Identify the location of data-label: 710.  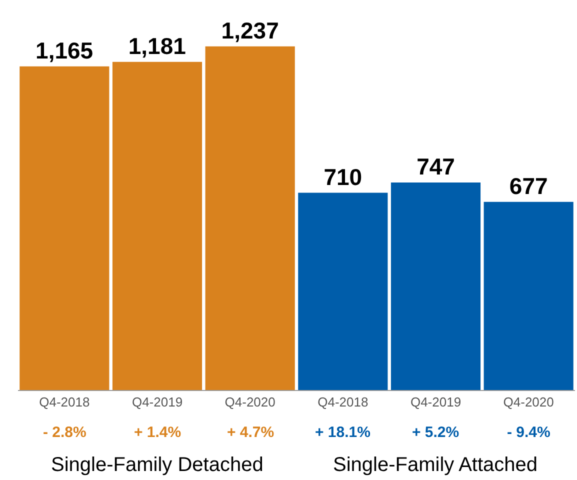
(343, 177).